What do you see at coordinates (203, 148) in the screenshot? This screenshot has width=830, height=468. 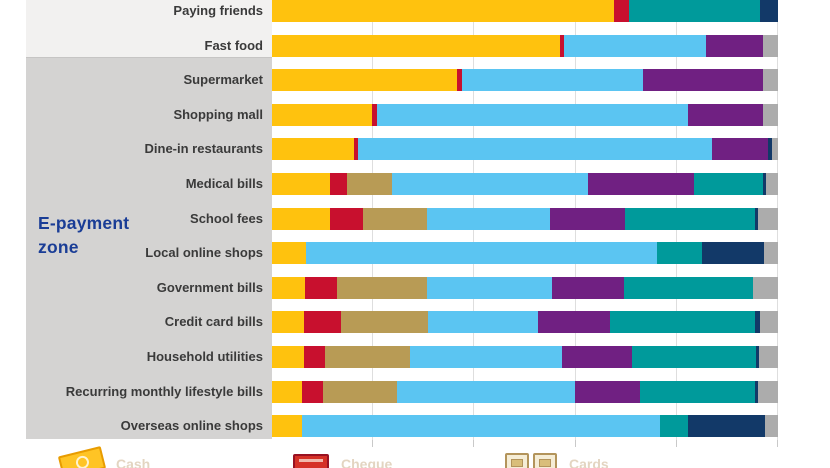 I see `row-label-dine-in-restaurants: Dine-in restaurants` at bounding box center [203, 148].